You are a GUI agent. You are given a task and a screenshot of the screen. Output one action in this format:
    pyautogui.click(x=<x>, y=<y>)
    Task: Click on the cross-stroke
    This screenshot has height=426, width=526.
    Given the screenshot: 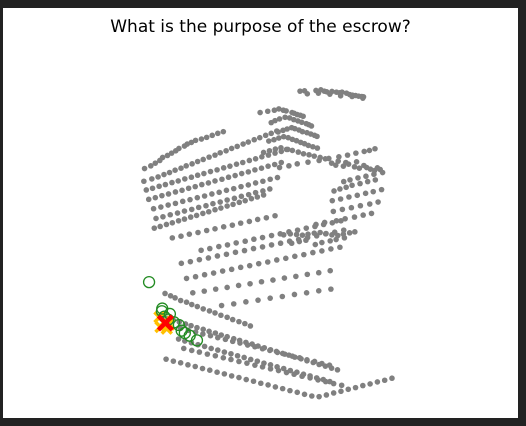 What is the action you would take?
    pyautogui.click(x=165, y=323)
    